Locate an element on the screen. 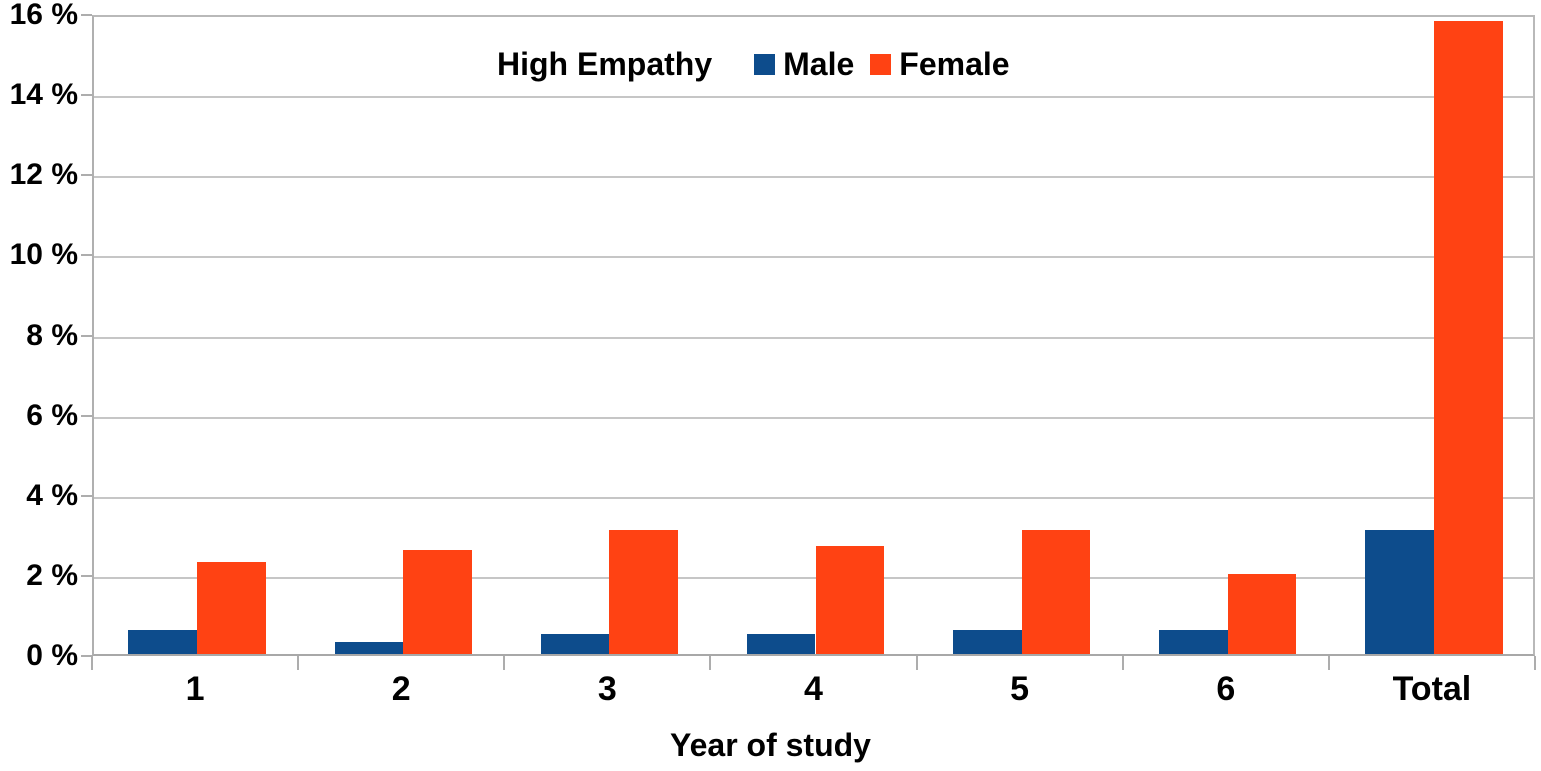  y-tick-label-2: 2 % is located at coordinates (52, 575).